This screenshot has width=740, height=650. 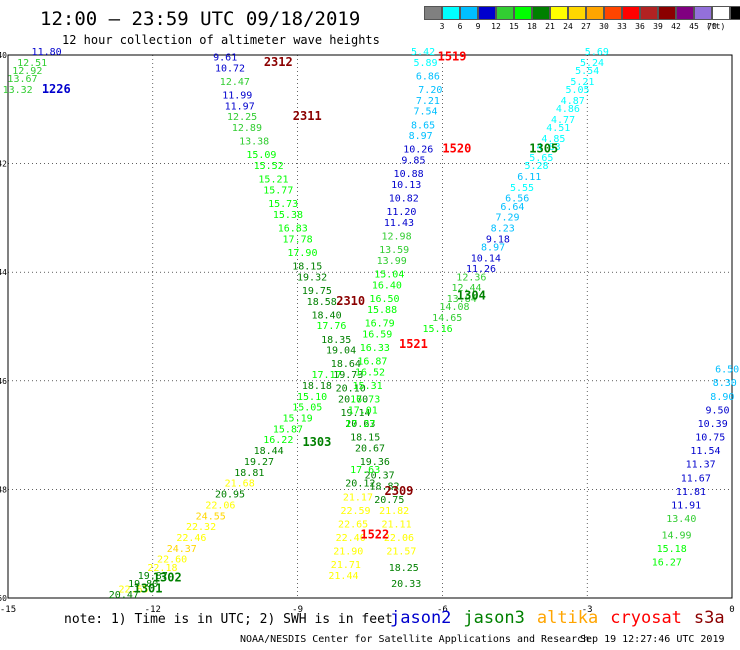 What do you see at coordinates (317, 291) in the screenshot?
I see `wave-height-label: 19.75` at bounding box center [317, 291].